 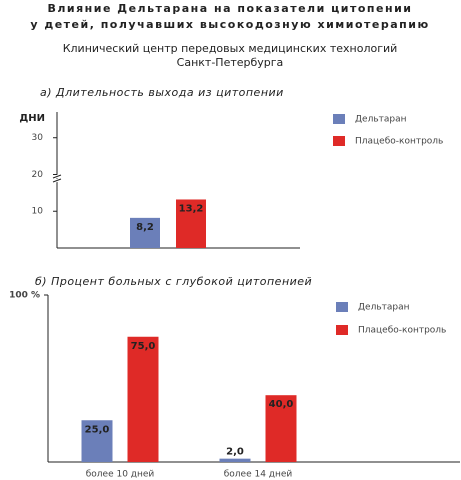 I want to click on y-tick-label: 20, so click(x=38, y=175).